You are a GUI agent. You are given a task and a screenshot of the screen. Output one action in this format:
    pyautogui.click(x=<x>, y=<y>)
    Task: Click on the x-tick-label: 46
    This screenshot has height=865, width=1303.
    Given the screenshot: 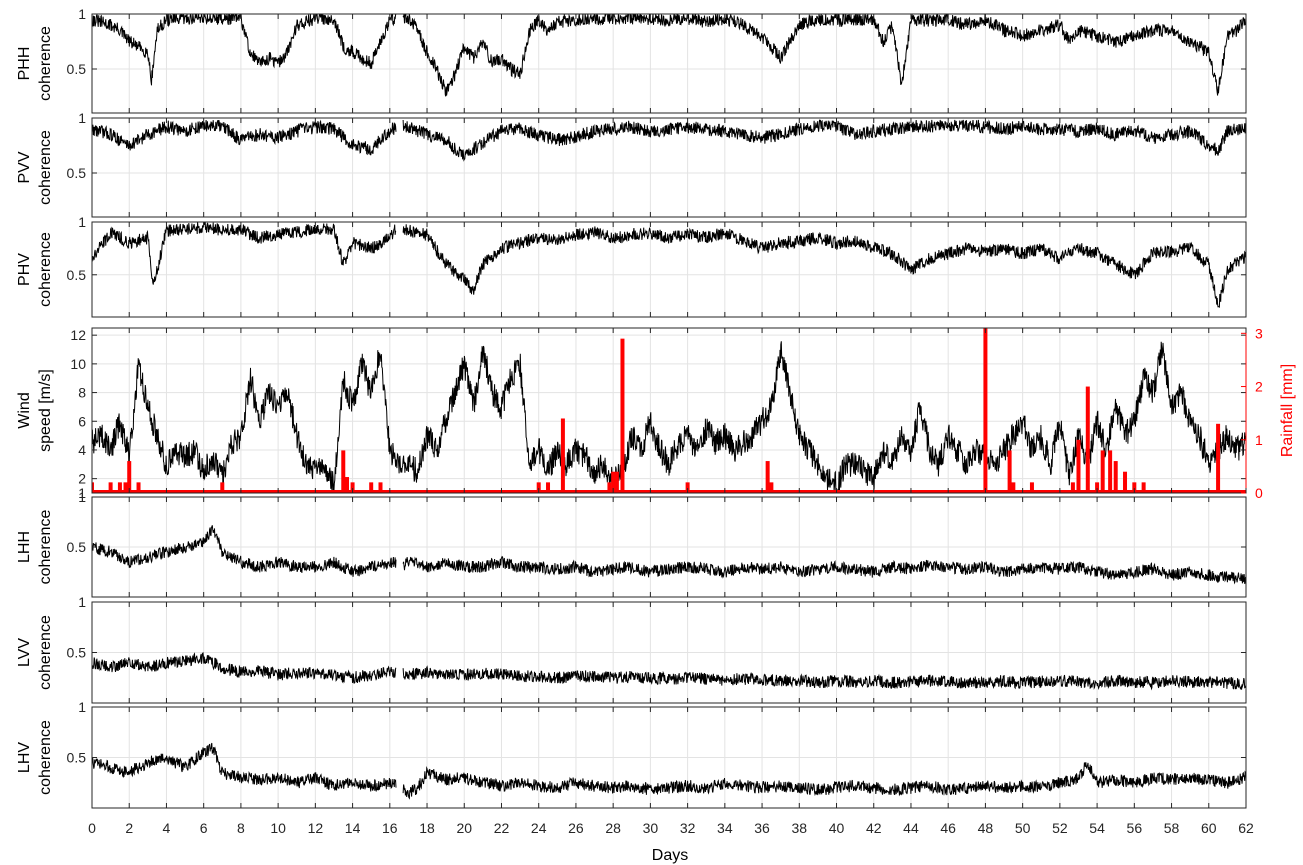 What is the action you would take?
    pyautogui.click(x=948, y=828)
    